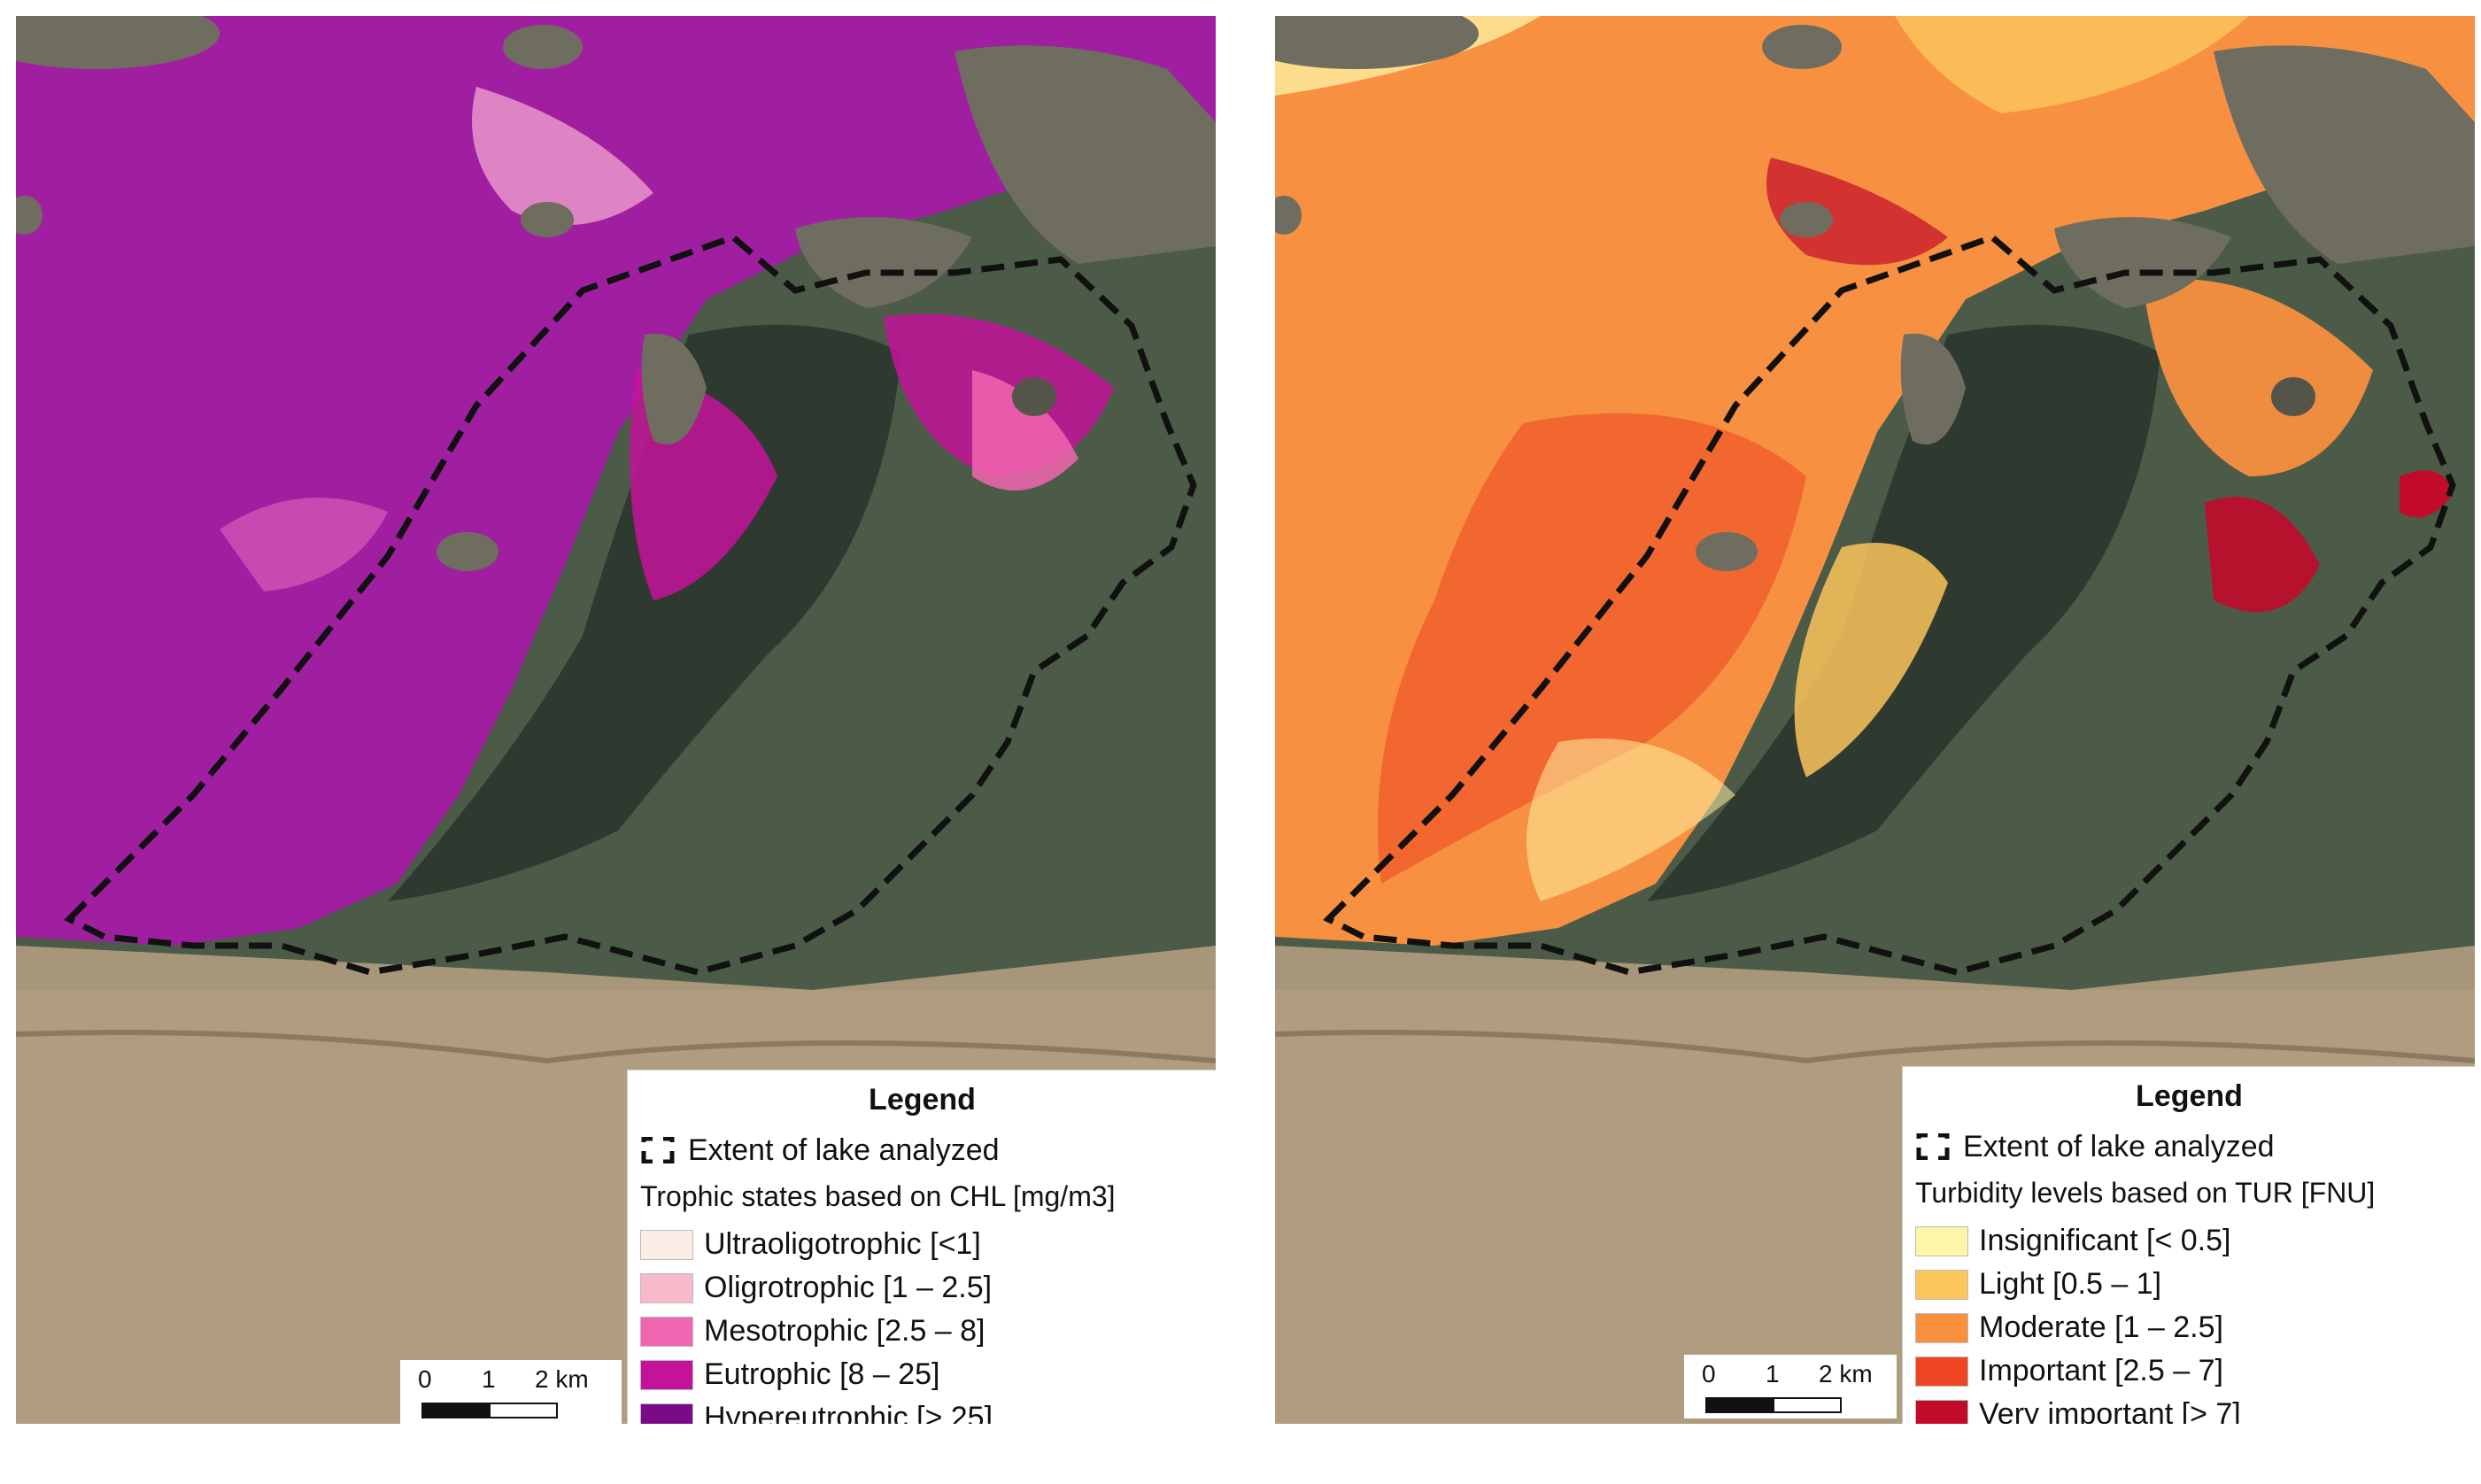  Describe the element at coordinates (2105, 1240) in the screenshot. I see `legend-item-label: Insignificant [< 0.5]` at that location.